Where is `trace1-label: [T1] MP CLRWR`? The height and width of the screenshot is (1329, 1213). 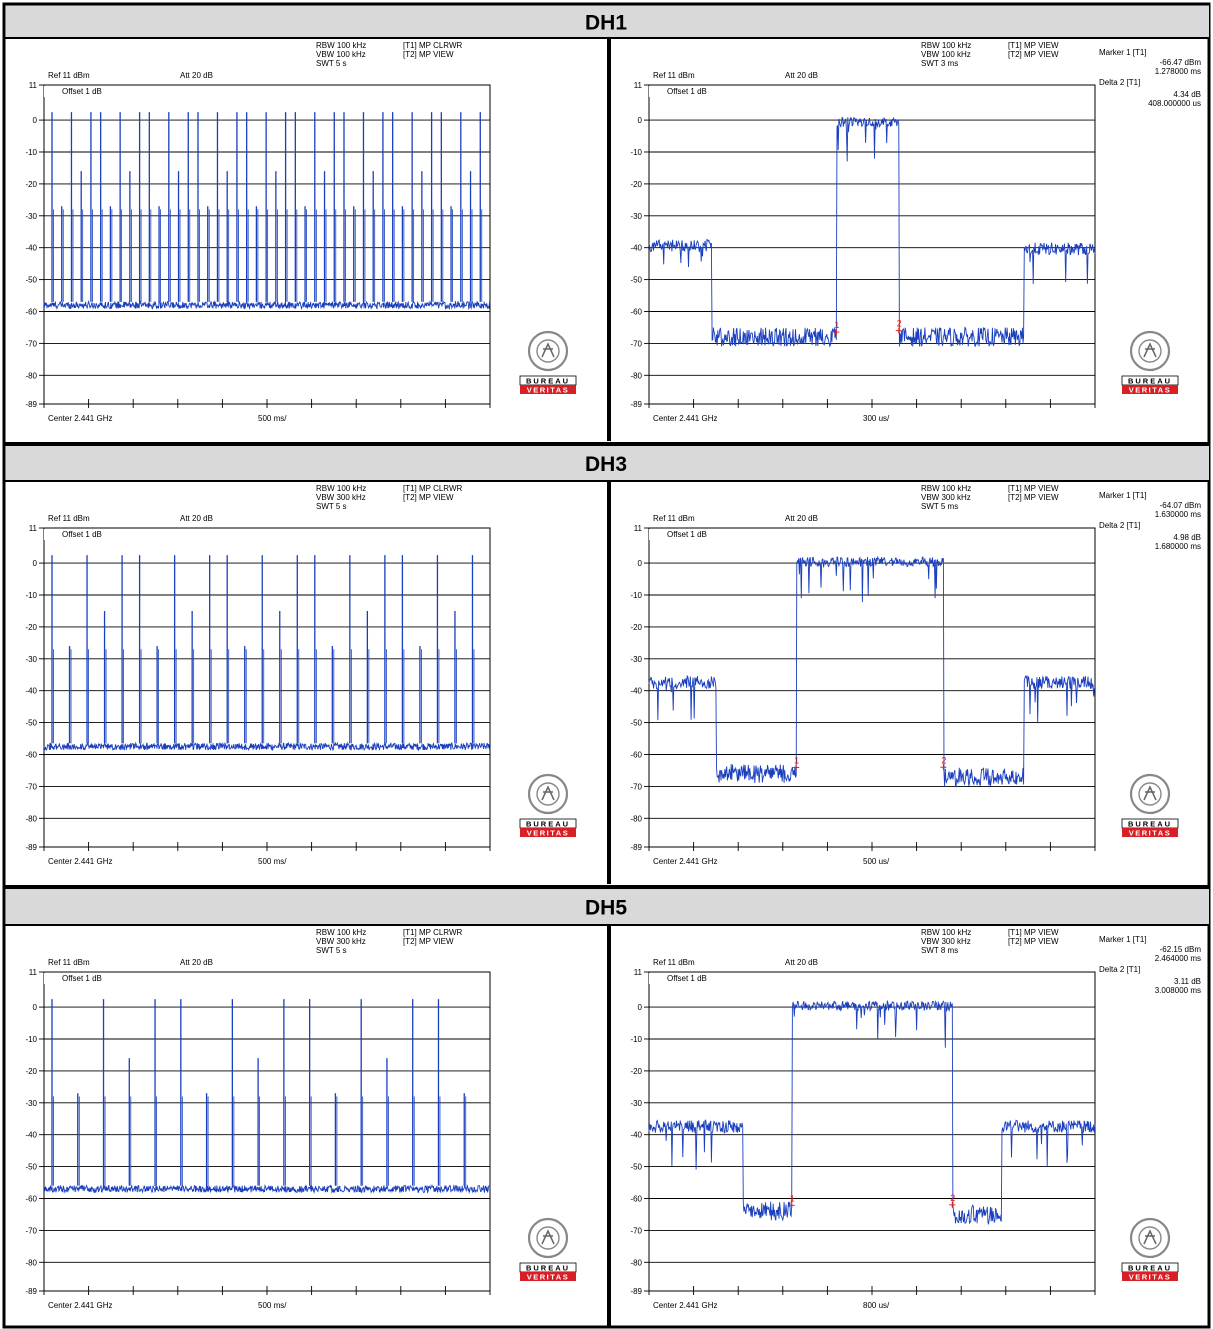
trace1-label: [T1] MP CLRWR is located at coordinates (432, 932).